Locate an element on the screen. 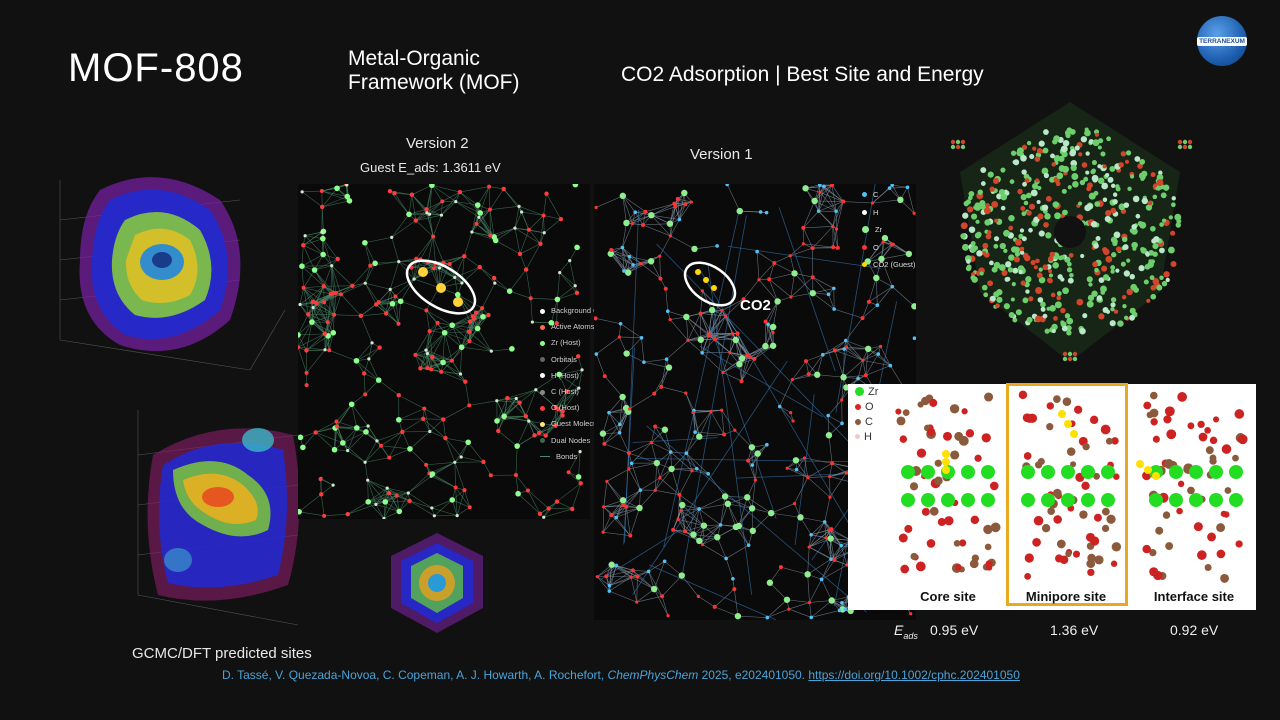  version-2-network-svg is located at coordinates (441, 351).